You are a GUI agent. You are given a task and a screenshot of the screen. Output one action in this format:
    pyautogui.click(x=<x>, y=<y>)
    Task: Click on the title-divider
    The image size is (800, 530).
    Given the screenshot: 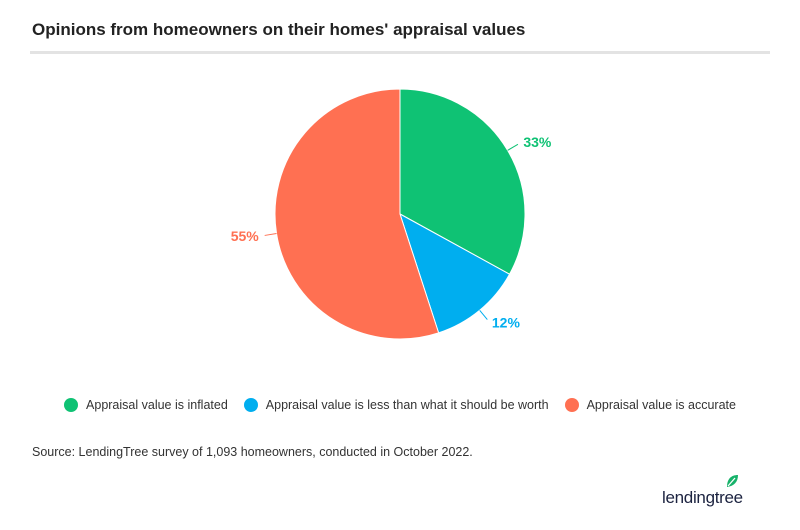 What is the action you would take?
    pyautogui.click(x=400, y=52)
    